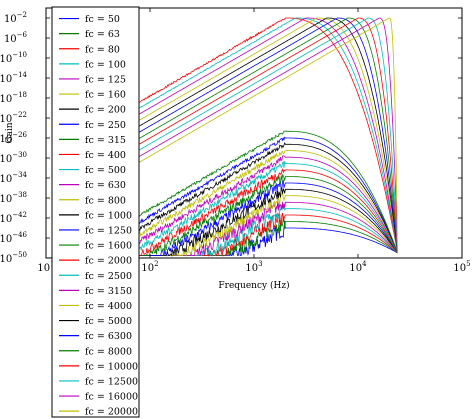 This screenshot has width=474, height=419. What do you see at coordinates (14, 238) in the screenshot?
I see `y-tick-label: 10⁻⁴⁶` at bounding box center [14, 238].